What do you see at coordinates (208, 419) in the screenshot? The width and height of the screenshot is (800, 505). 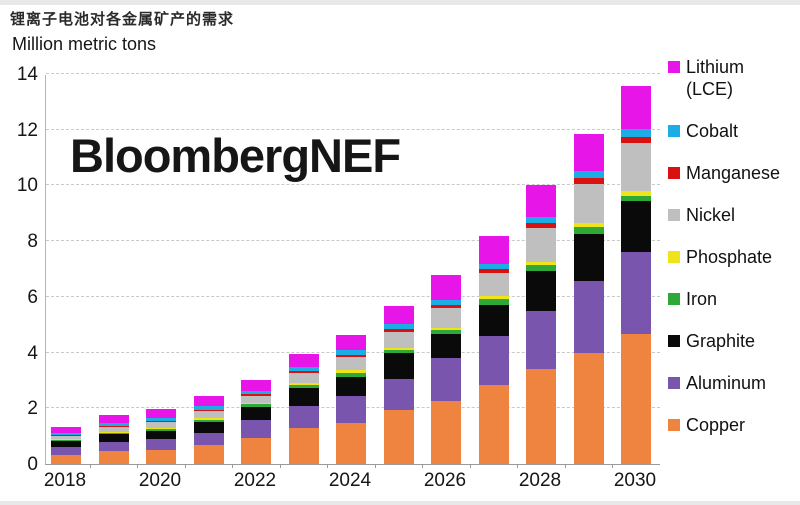 I see `segment-phosphate-2021` at bounding box center [208, 419].